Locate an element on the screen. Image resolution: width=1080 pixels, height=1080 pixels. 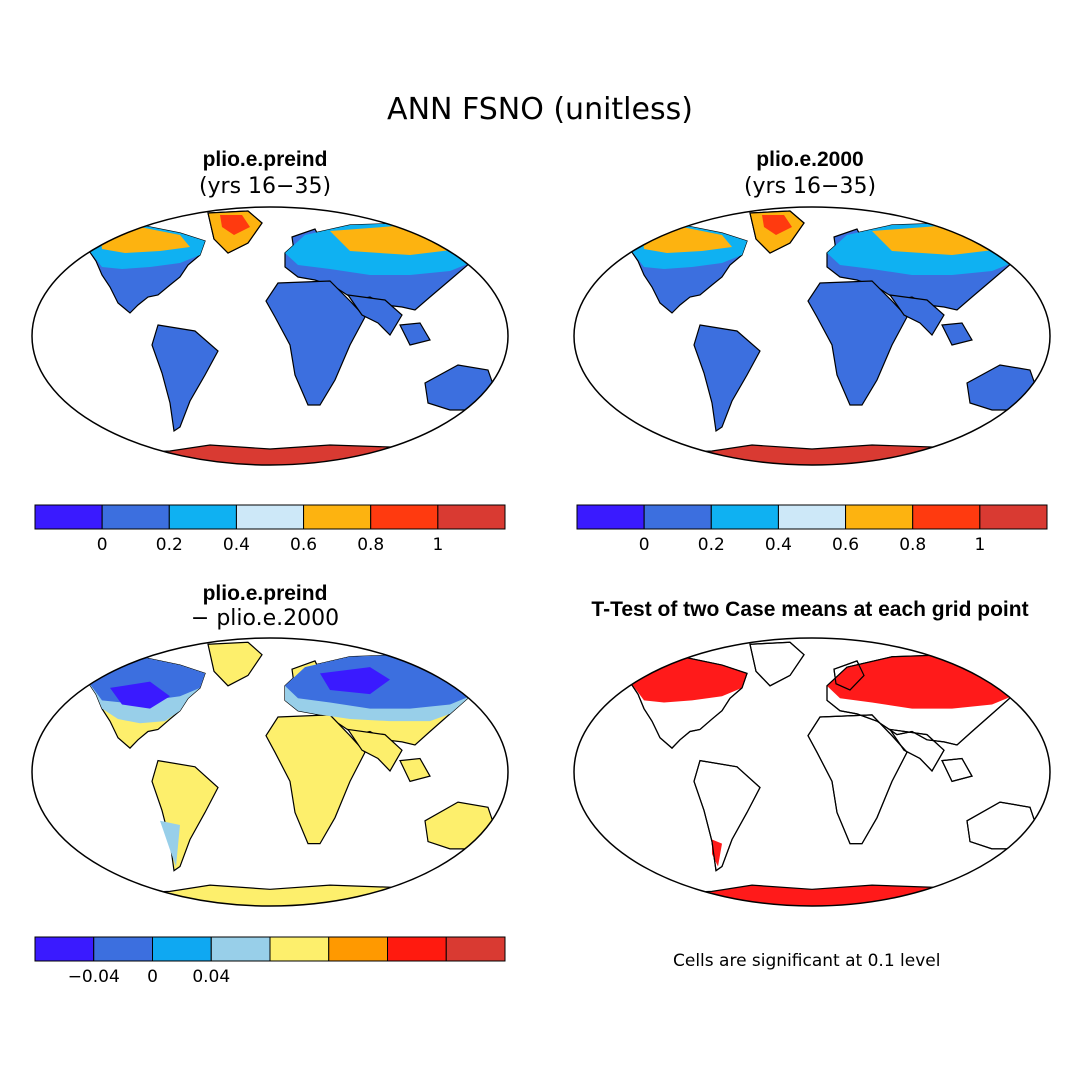
colorbar-preind: 0 0.2 0.4 0.6 0.8 1 is located at coordinates (270, 529).